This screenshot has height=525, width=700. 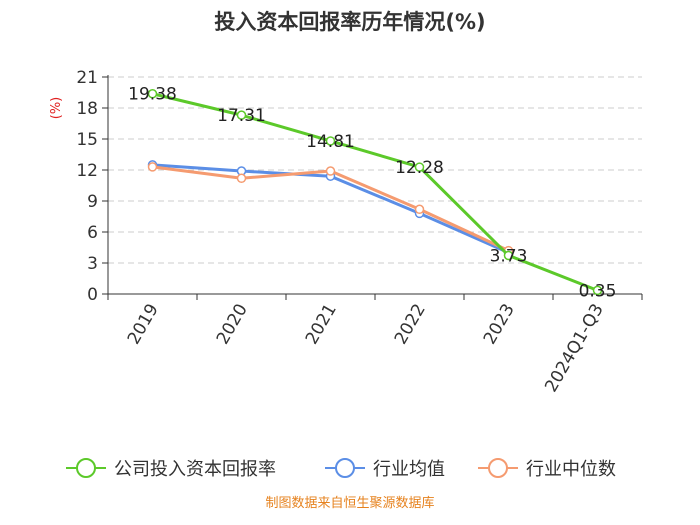 What do you see at coordinates (56, 108) in the screenshot?
I see `y-axis-label: (%)` at bounding box center [56, 108].